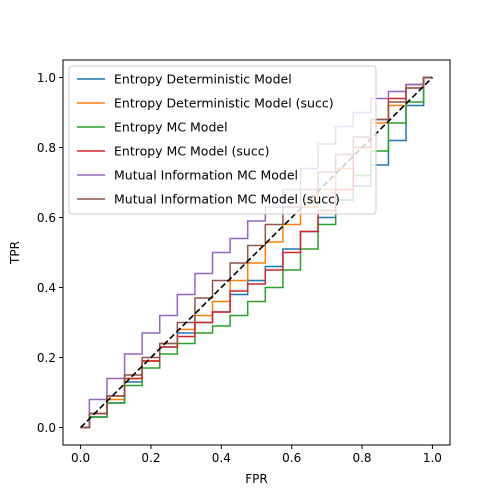 This screenshot has height=500, width=500. What do you see at coordinates (15, 253) in the screenshot?
I see `y-axis-label: TPR` at bounding box center [15, 253].